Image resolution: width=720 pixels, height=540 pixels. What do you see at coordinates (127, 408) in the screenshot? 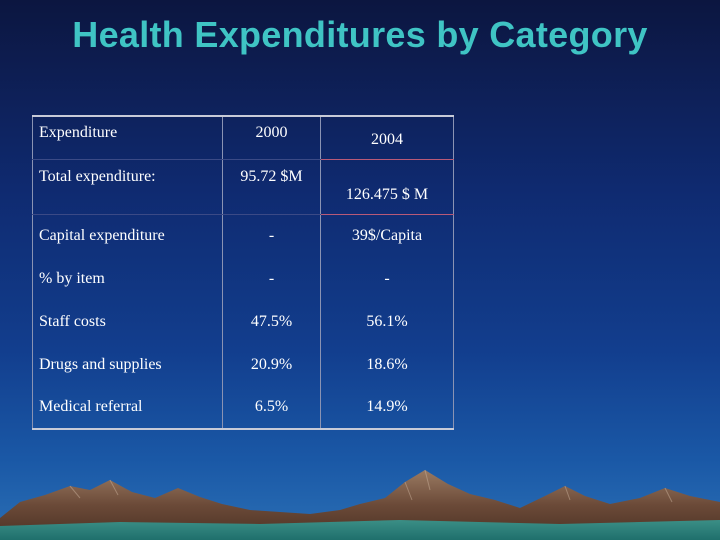
I see `row-label: Medical referral` at bounding box center [127, 408].